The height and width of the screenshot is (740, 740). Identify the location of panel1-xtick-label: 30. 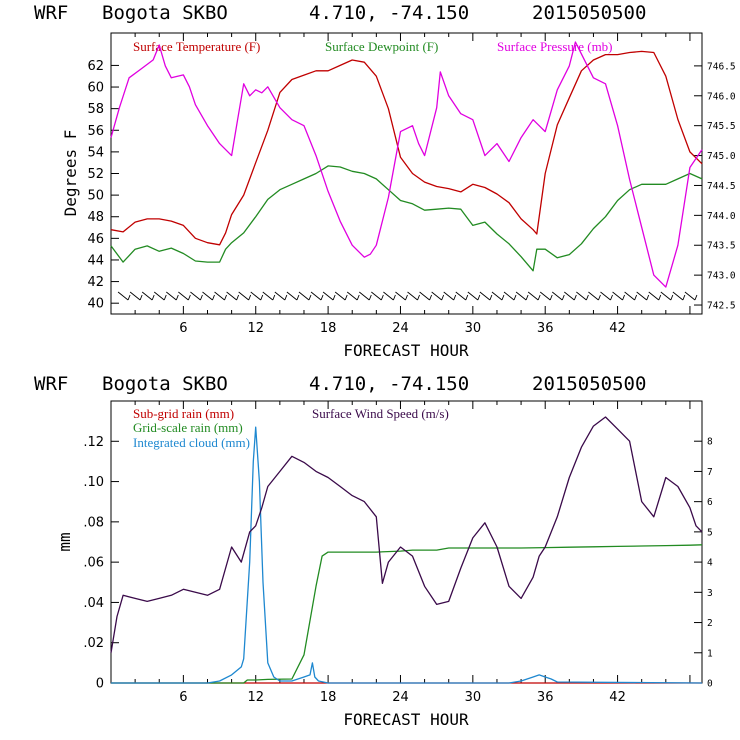
(473, 328).